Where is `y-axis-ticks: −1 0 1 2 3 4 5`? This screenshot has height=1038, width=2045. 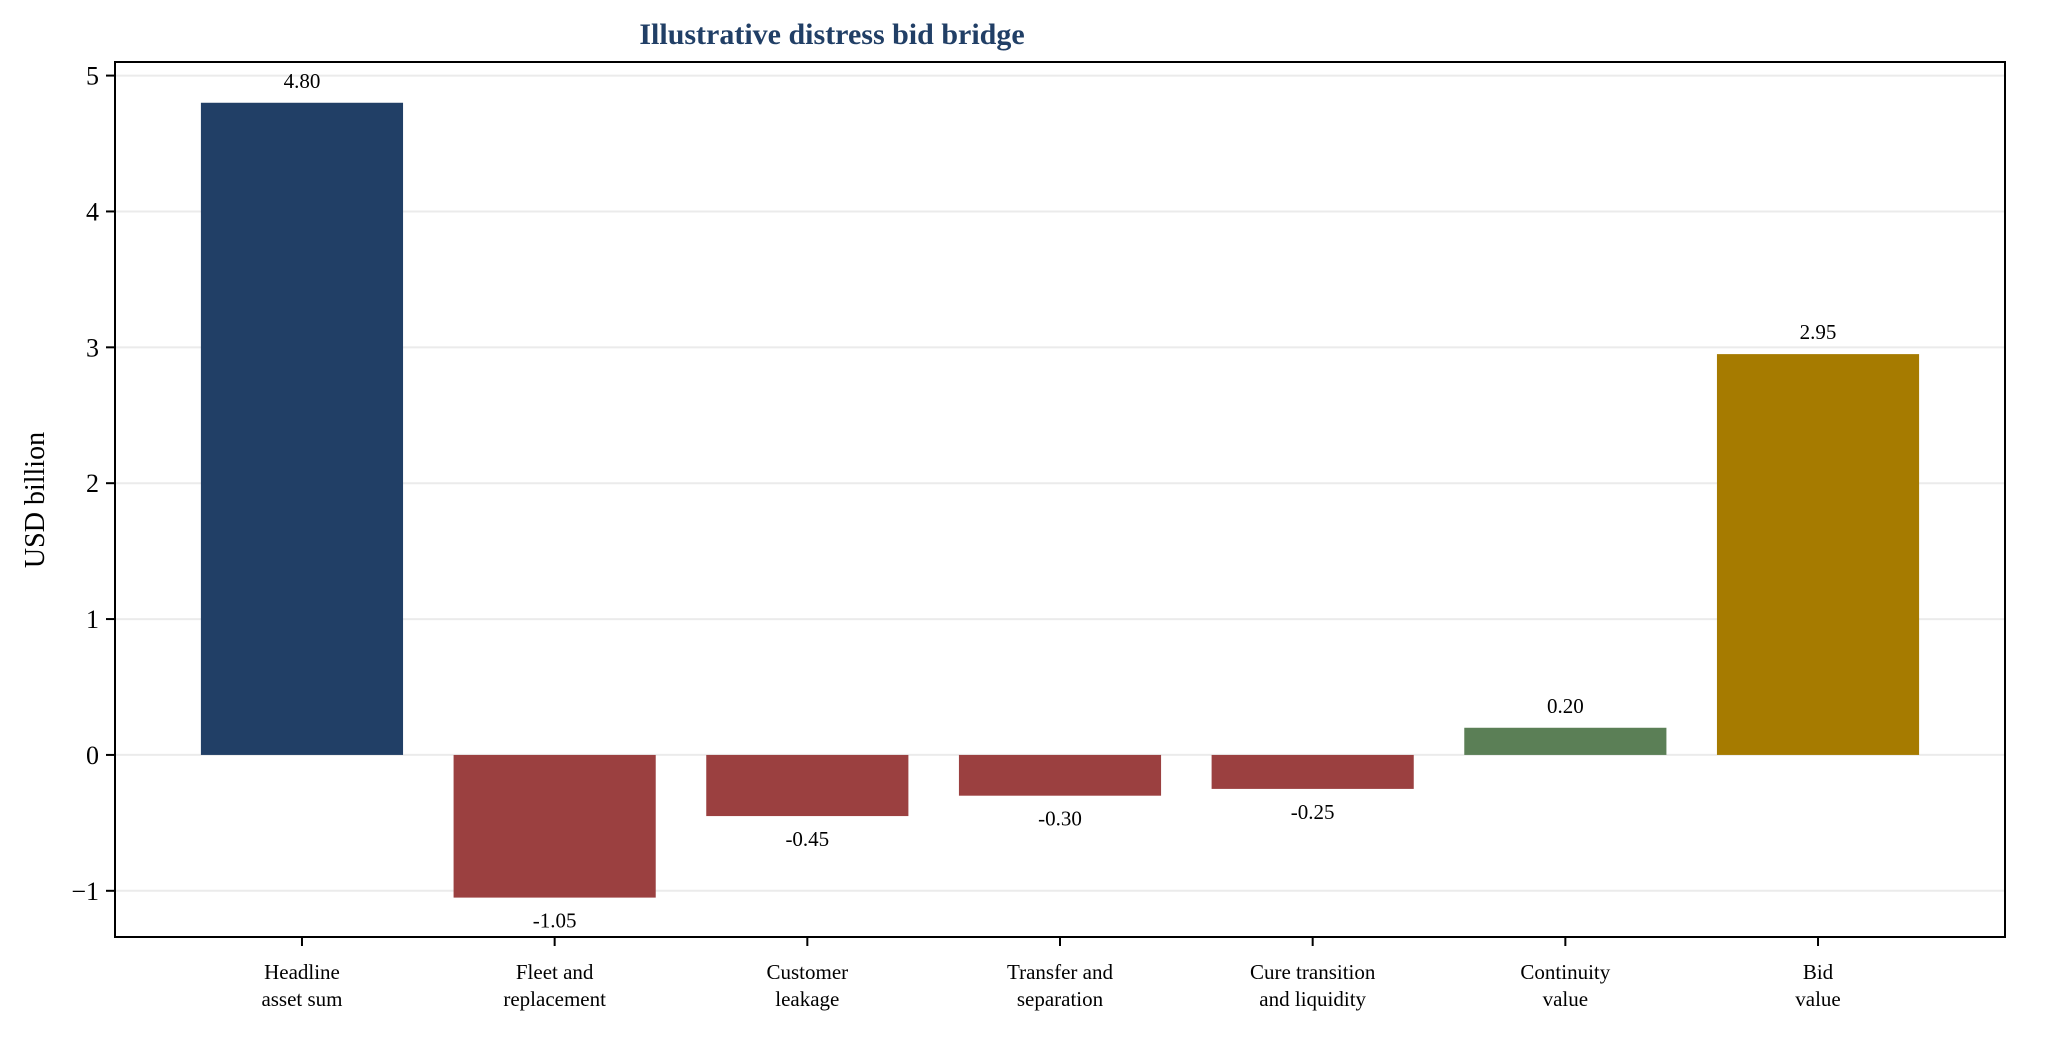 y-axis-ticks: −1 0 1 2 3 4 5 is located at coordinates (93, 484).